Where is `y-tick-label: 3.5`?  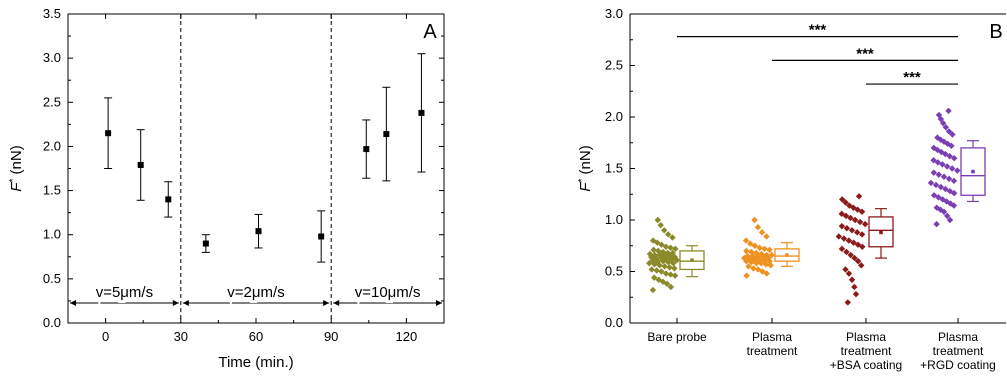
y-tick-label: 3.5 is located at coordinates (52, 13).